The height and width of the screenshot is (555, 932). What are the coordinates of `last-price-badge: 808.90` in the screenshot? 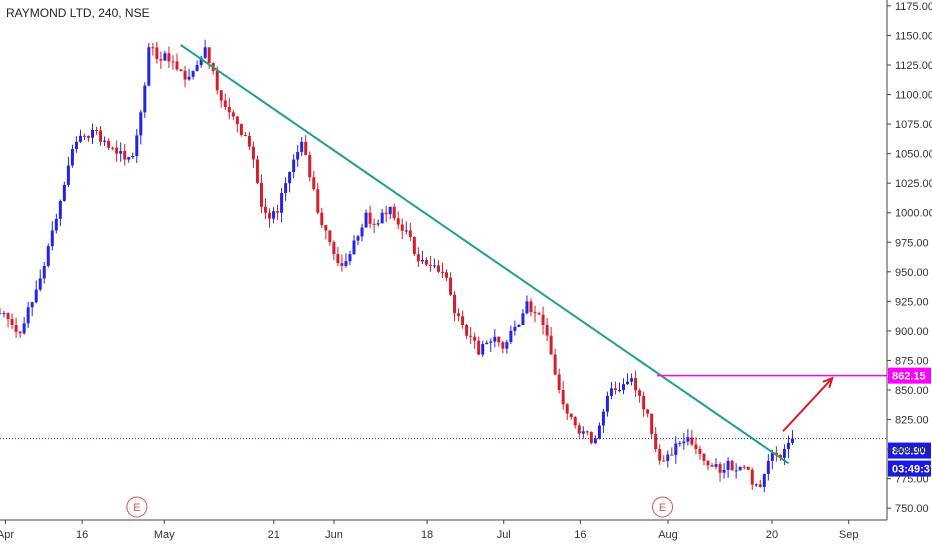 It's located at (909, 452).